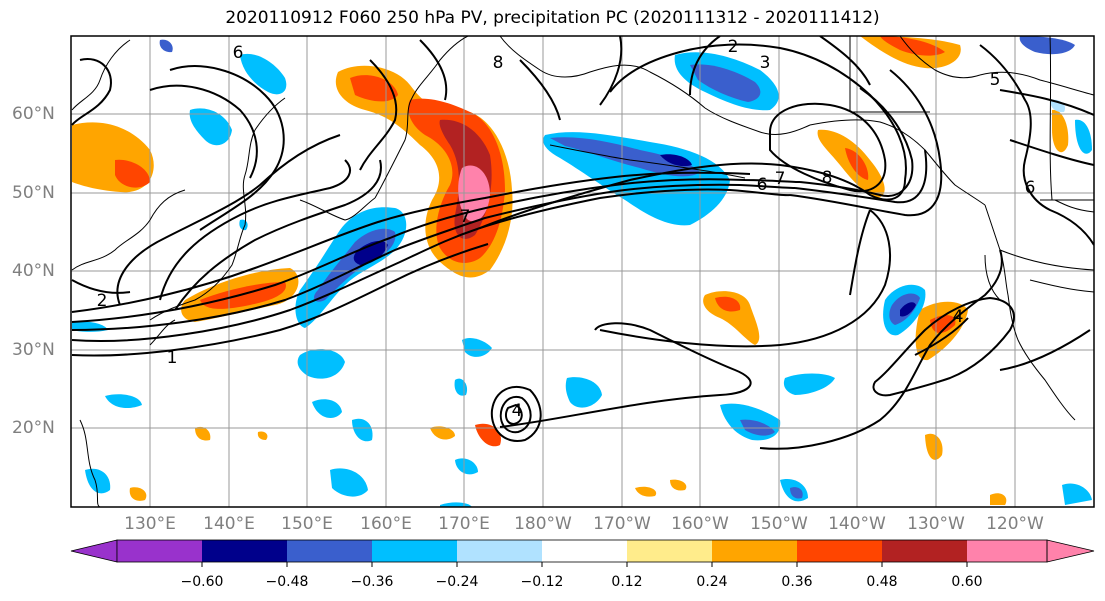 Image resolution: width=1105 pixels, height=601 pixels. Describe the element at coordinates (464, 524) in the screenshot. I see `lon-label: 170°E` at that location.